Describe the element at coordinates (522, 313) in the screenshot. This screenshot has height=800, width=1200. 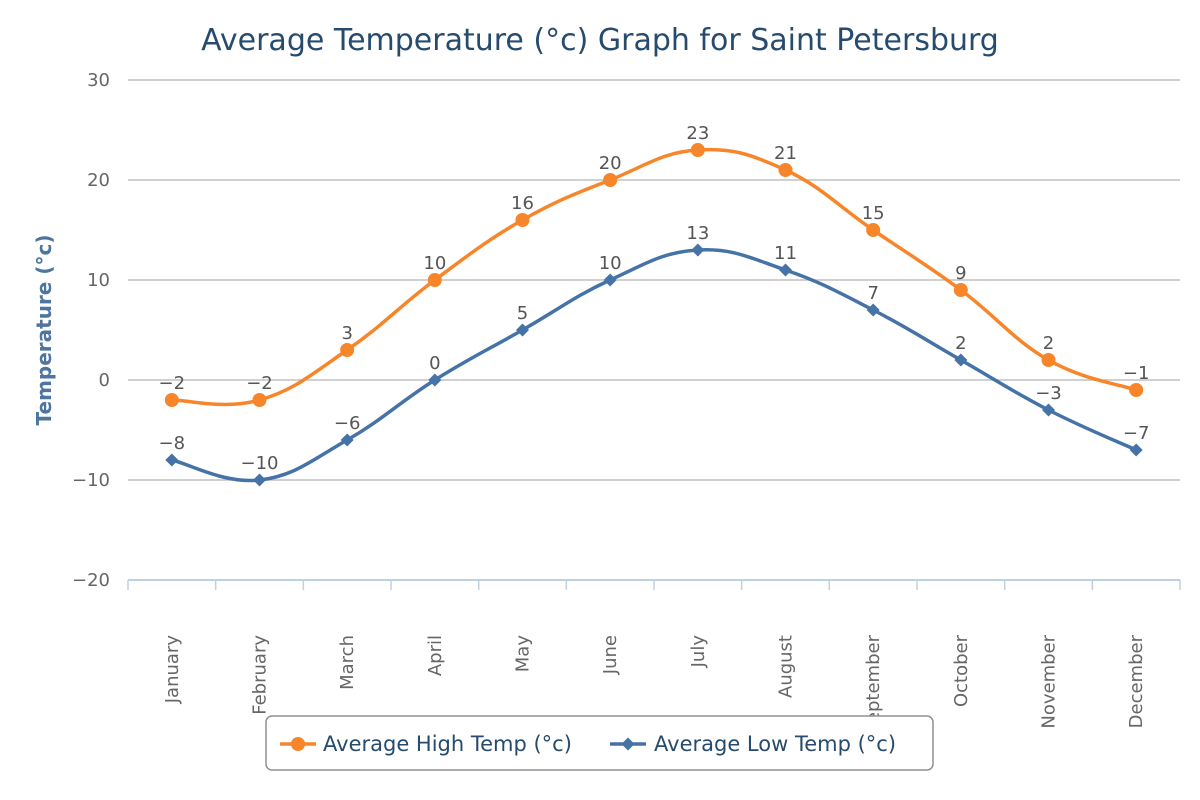
I see `data-label: 5` at that location.